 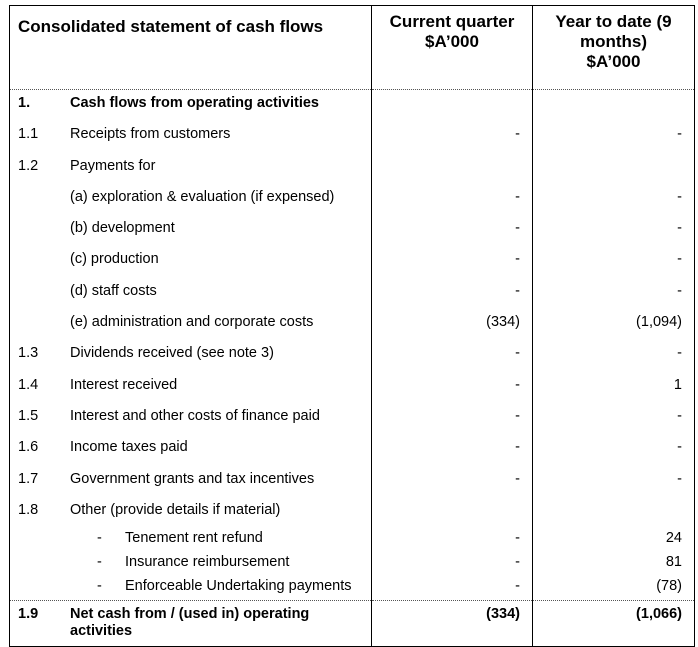 I want to click on row-label-cell: (e) administration and corporate costs, so click(x=191, y=324).